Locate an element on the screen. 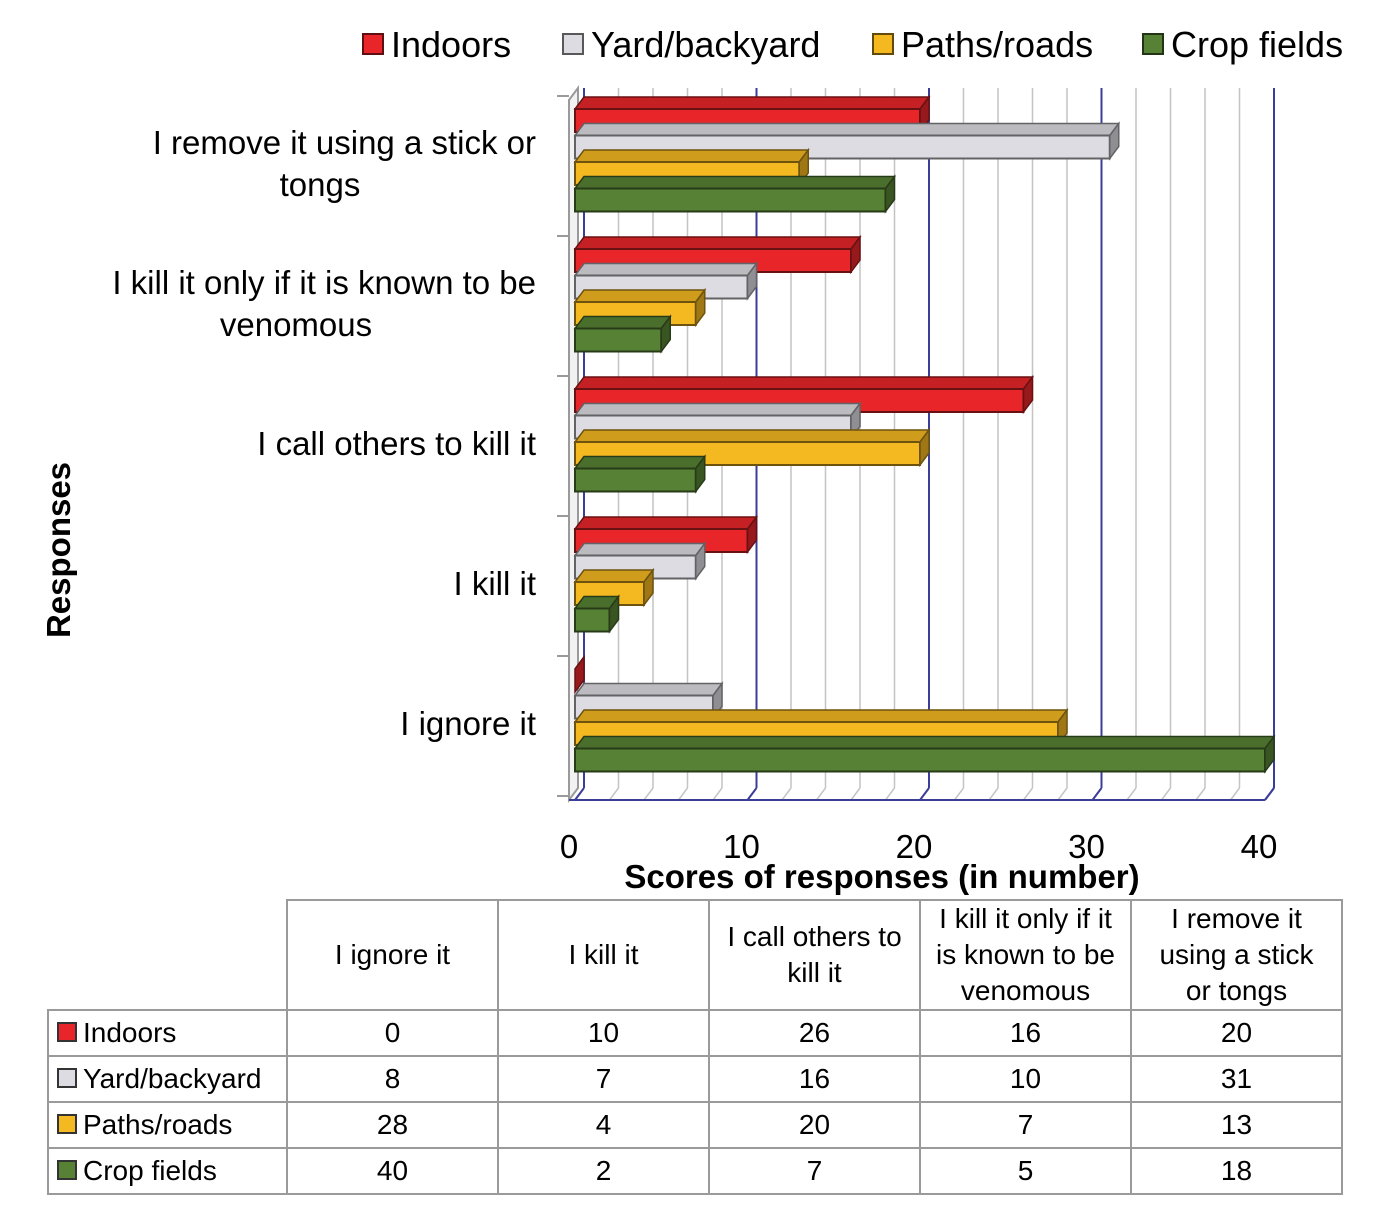  table-column-header: I remove it using a stick or tongs is located at coordinates (1236, 955).